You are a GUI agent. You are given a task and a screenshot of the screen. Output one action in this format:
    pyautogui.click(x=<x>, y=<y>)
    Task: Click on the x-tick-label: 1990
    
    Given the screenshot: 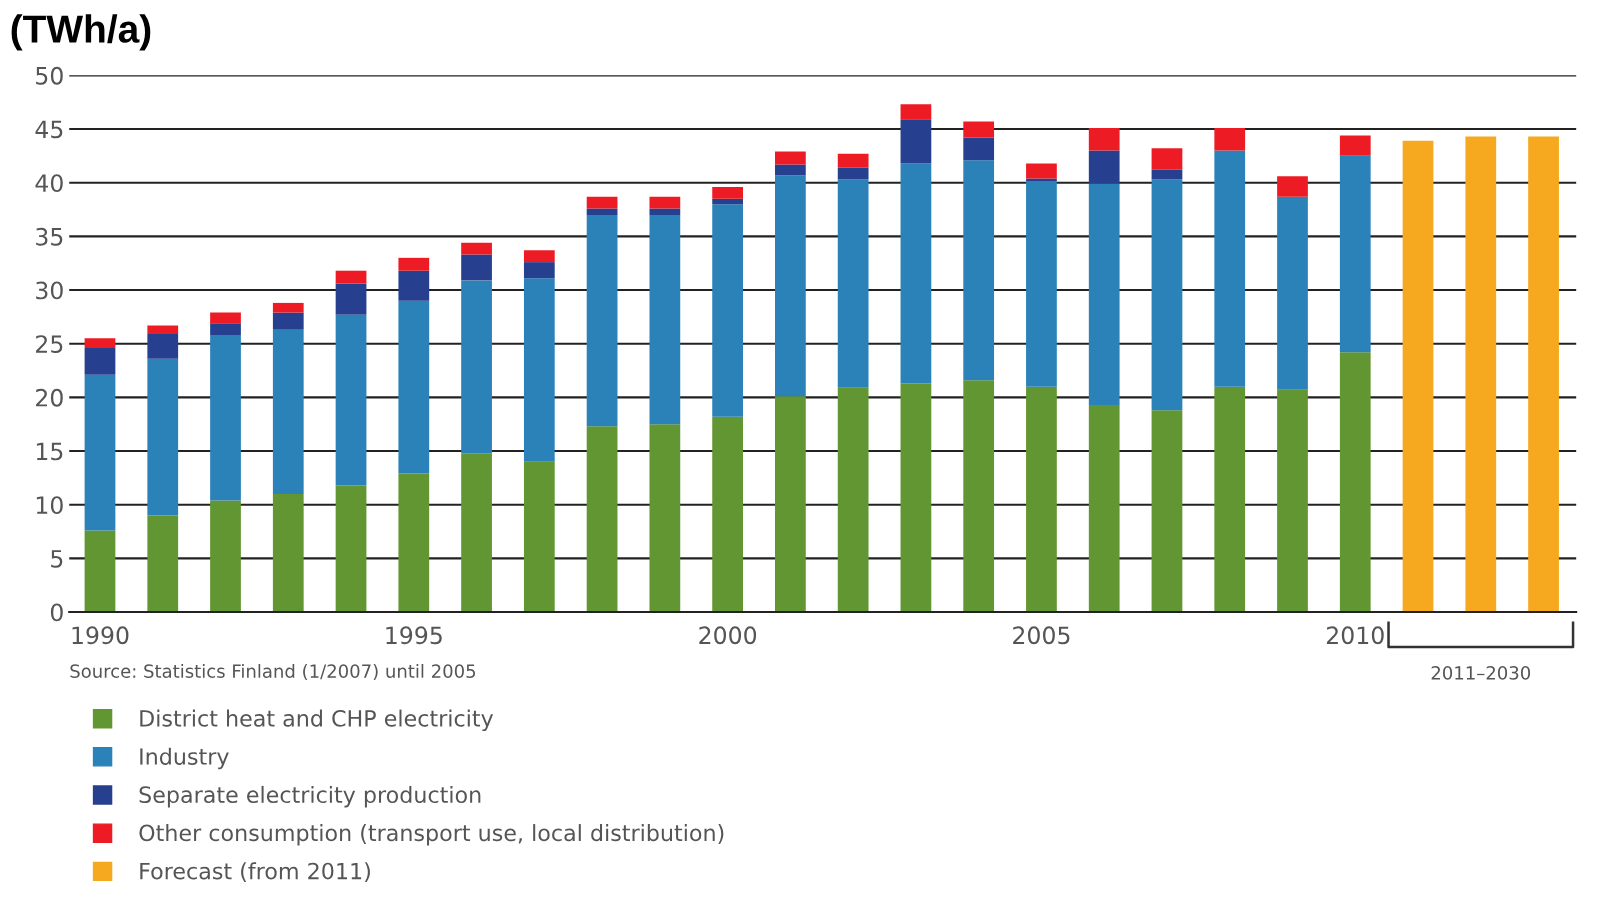 What is the action you would take?
    pyautogui.click(x=100, y=635)
    